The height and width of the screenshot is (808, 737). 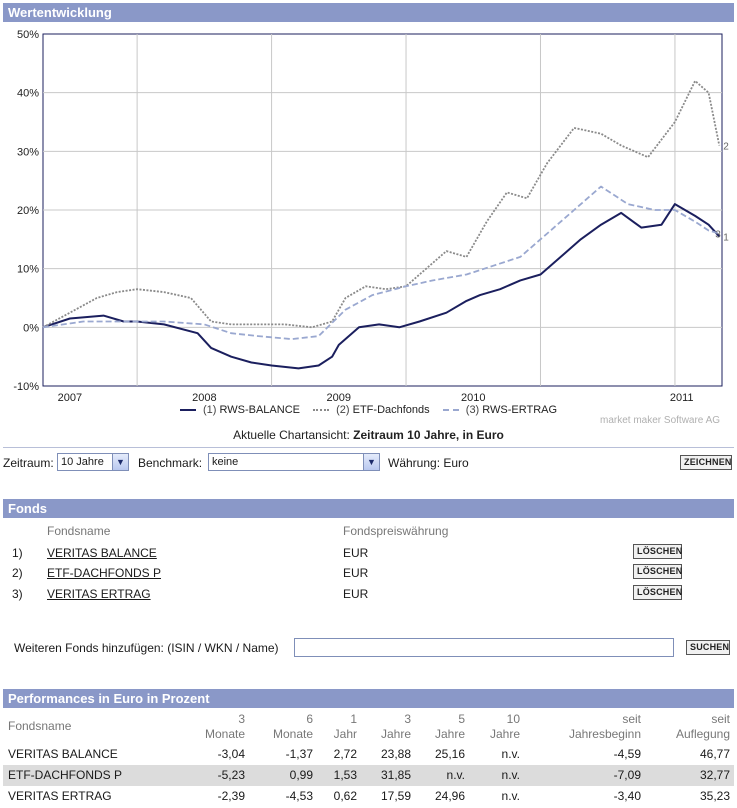 What do you see at coordinates (449, 796) in the screenshot?
I see `perf-y5: 24,96` at bounding box center [449, 796].